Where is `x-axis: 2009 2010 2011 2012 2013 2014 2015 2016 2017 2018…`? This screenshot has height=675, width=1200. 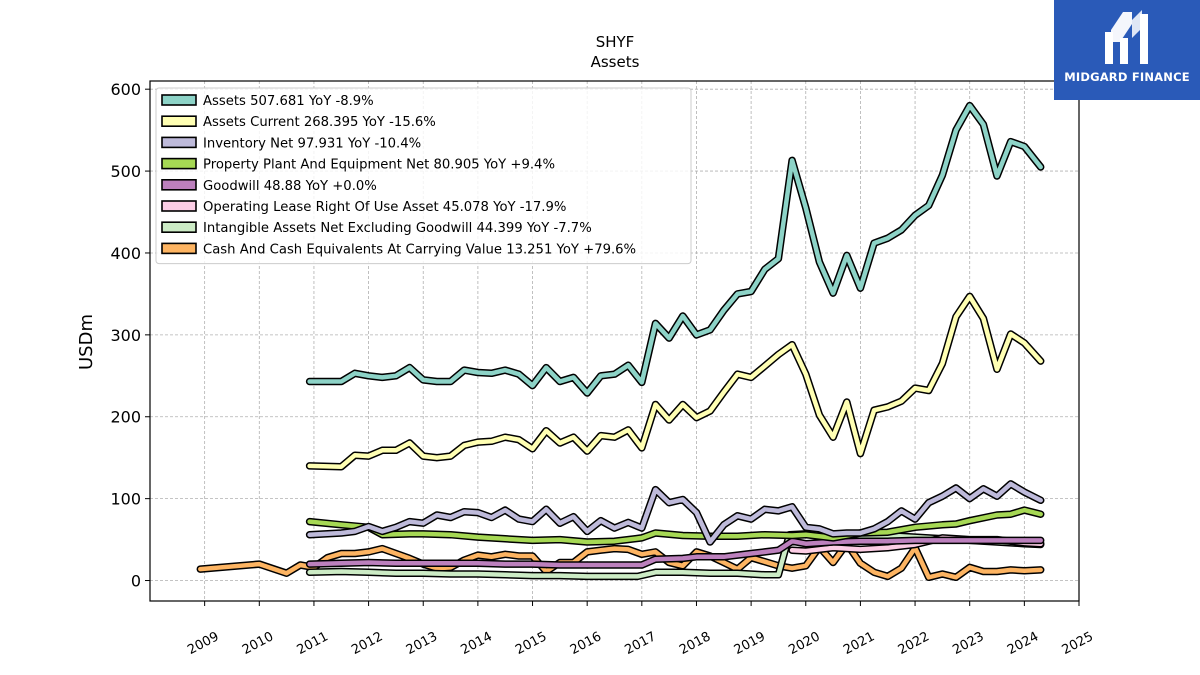 x-axis: 2009 2010 2011 2012 2013 2014 2015 2016 2017 2018… is located at coordinates (640, 629).